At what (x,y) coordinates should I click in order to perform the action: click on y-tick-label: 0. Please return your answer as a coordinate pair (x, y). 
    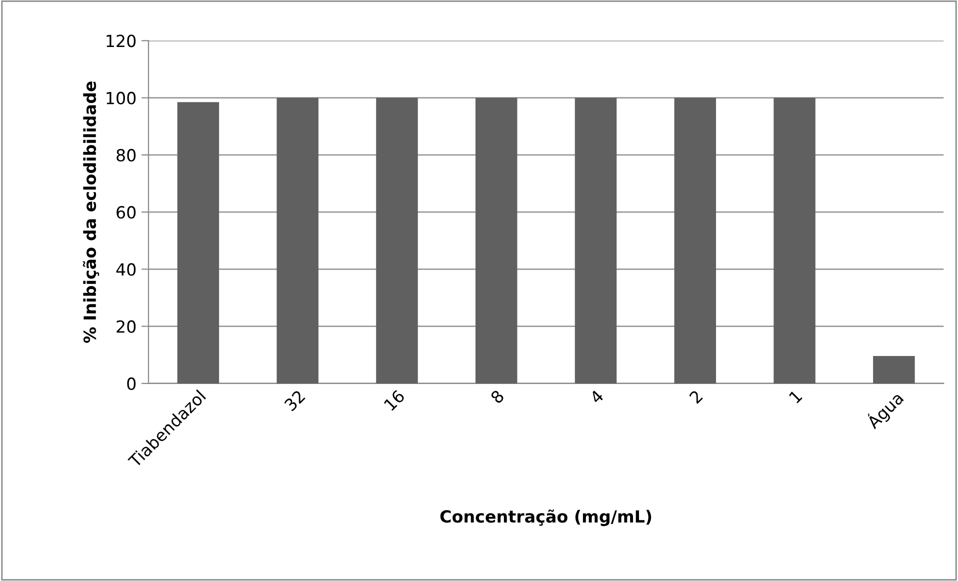
    Looking at the image, I should click on (131, 383).